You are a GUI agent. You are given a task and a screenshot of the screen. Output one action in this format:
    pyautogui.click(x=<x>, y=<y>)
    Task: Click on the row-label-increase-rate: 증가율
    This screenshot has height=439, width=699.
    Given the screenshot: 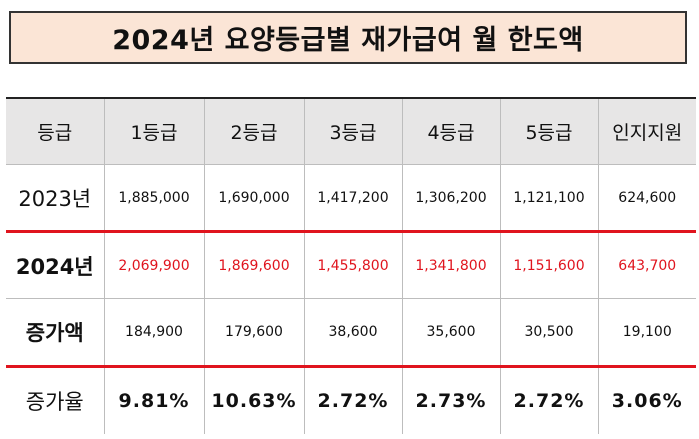 What is the action you would take?
    pyautogui.click(x=55, y=400)
    